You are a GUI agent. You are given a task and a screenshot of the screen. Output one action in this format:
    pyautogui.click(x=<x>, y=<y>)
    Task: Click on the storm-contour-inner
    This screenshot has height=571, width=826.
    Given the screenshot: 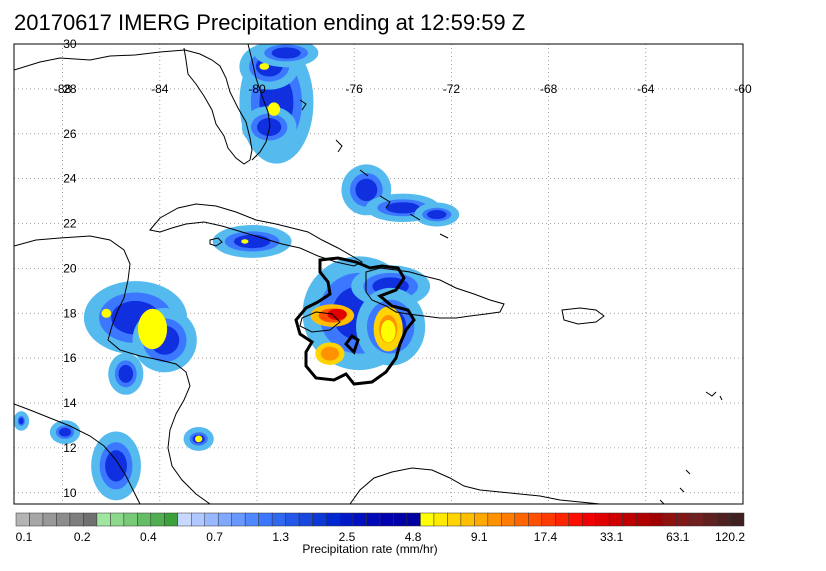 What is the action you would take?
    pyautogui.click(x=352, y=344)
    